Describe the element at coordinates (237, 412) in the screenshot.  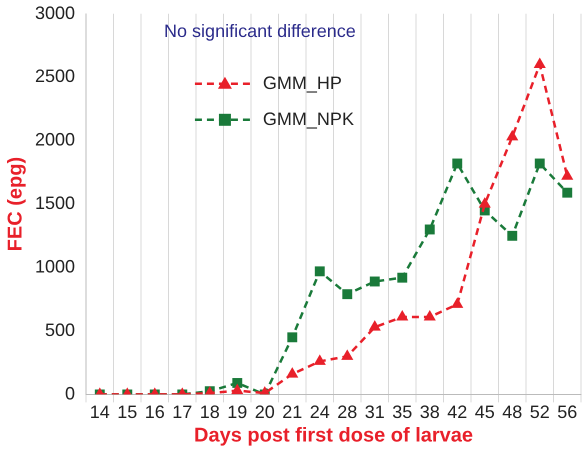
I see `x-tick-label: 19` at that location.